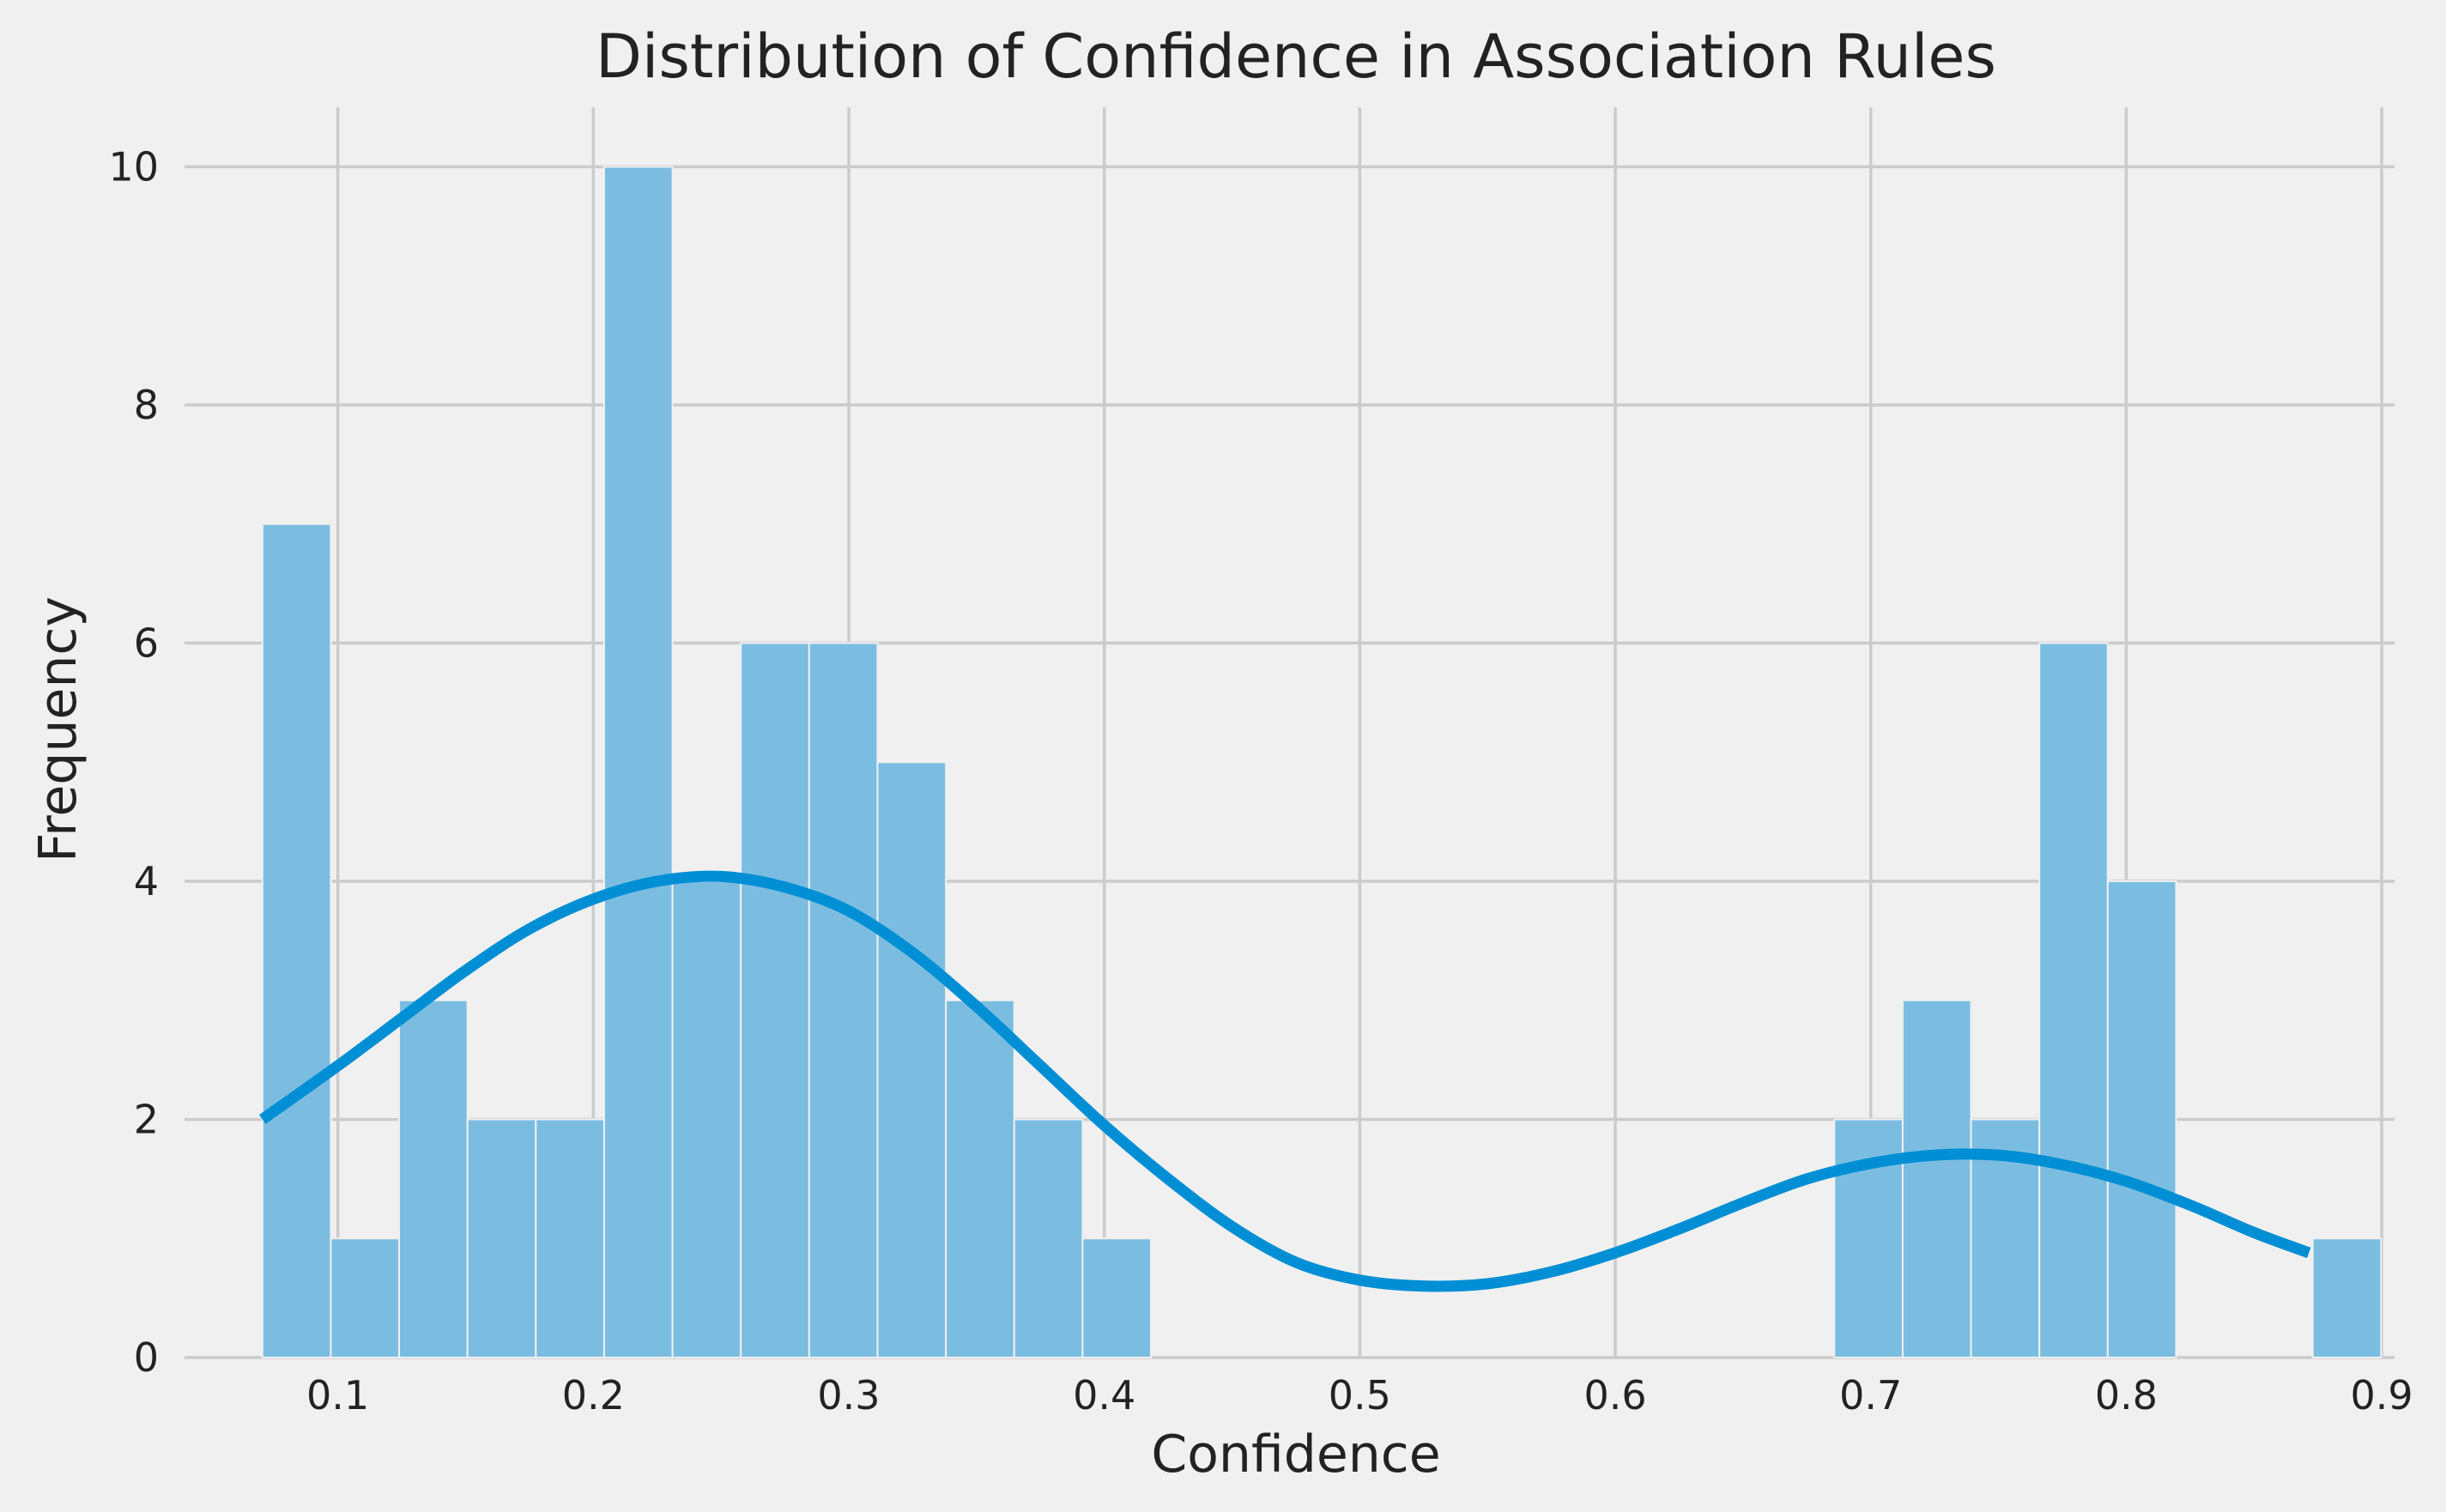  Describe the element at coordinates (58, 729) in the screenshot. I see `y-axis-label: Frequency` at that location.